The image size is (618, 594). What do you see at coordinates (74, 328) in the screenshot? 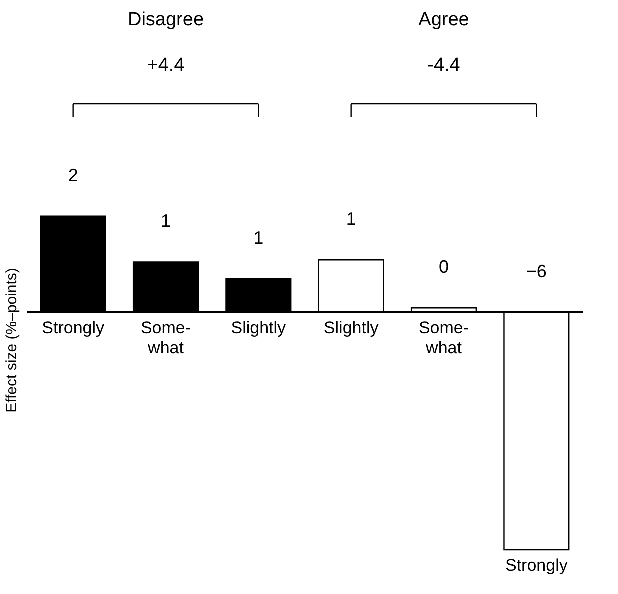
I see `x-tick-label: Strongly` at bounding box center [74, 328].